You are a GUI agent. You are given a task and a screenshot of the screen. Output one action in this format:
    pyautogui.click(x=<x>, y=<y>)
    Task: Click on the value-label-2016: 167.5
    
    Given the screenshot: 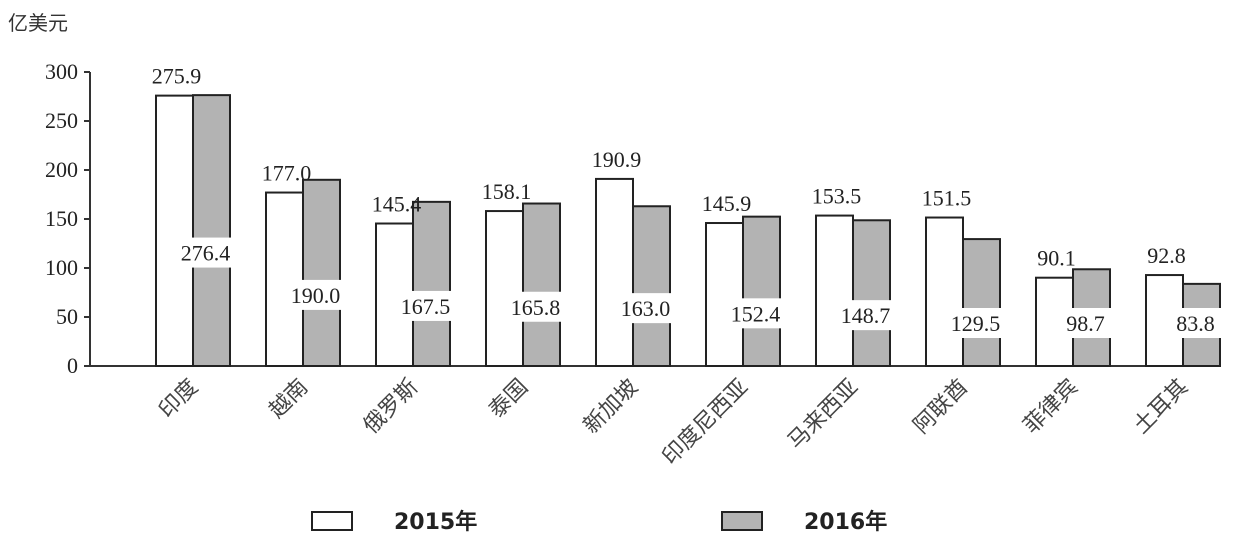 What is the action you would take?
    pyautogui.click(x=426, y=306)
    